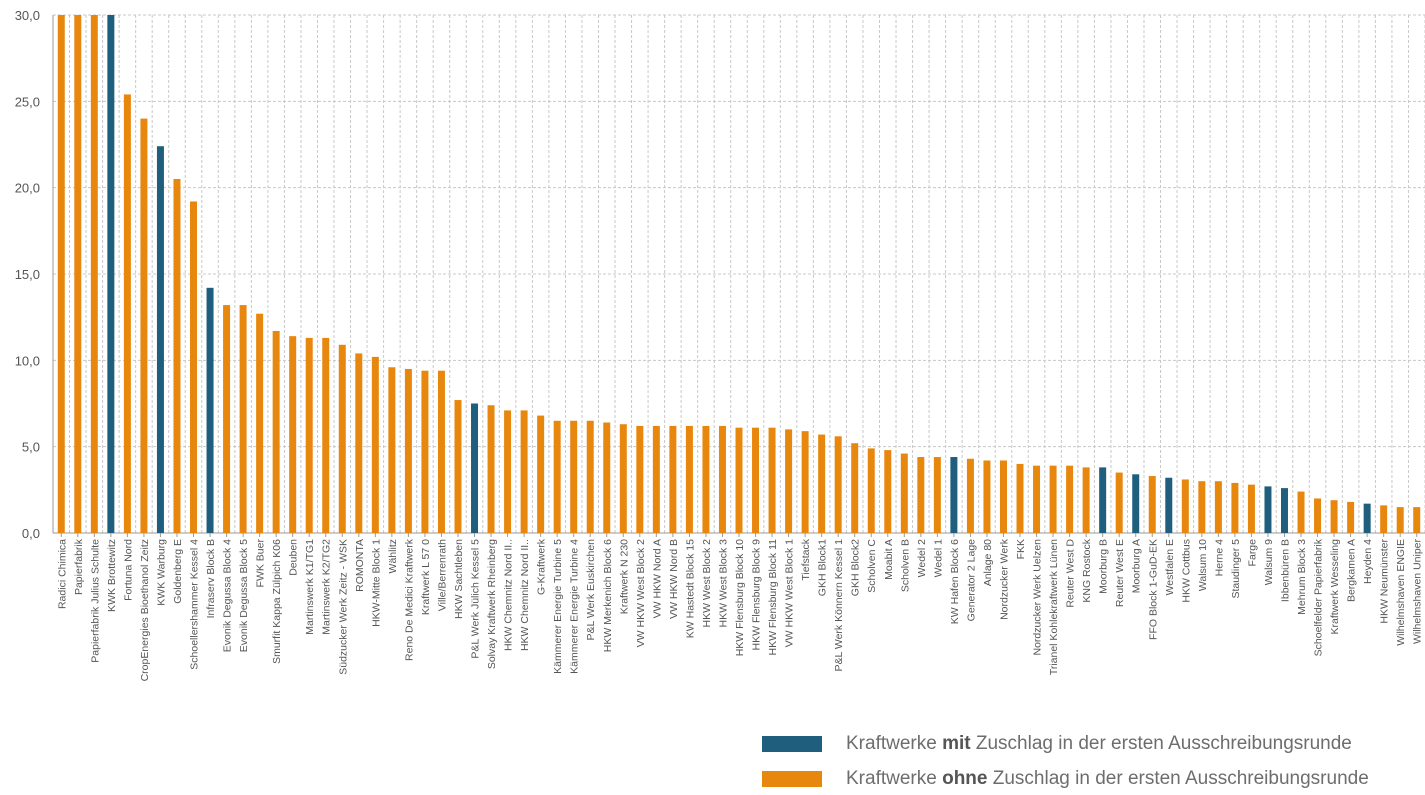 The height and width of the screenshot is (795, 1425). What do you see at coordinates (988, 562) in the screenshot?
I see `x-tick-label: Anlage 80` at bounding box center [988, 562].